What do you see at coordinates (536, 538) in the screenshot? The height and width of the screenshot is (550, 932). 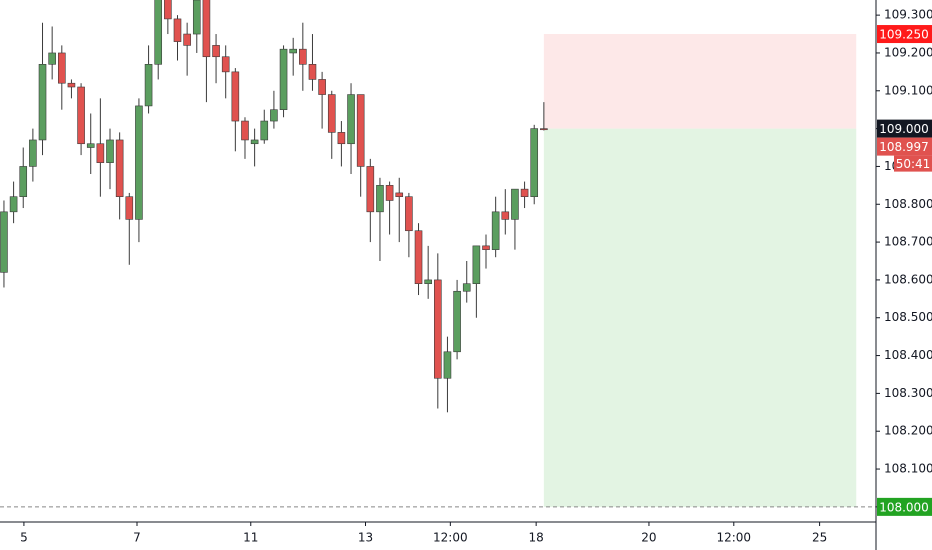 I see `x-tick-label: 18` at bounding box center [536, 538].